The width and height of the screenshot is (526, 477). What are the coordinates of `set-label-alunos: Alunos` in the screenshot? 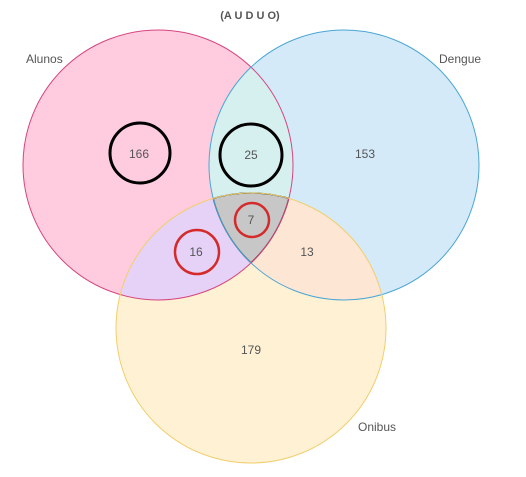 It's located at (44, 59).